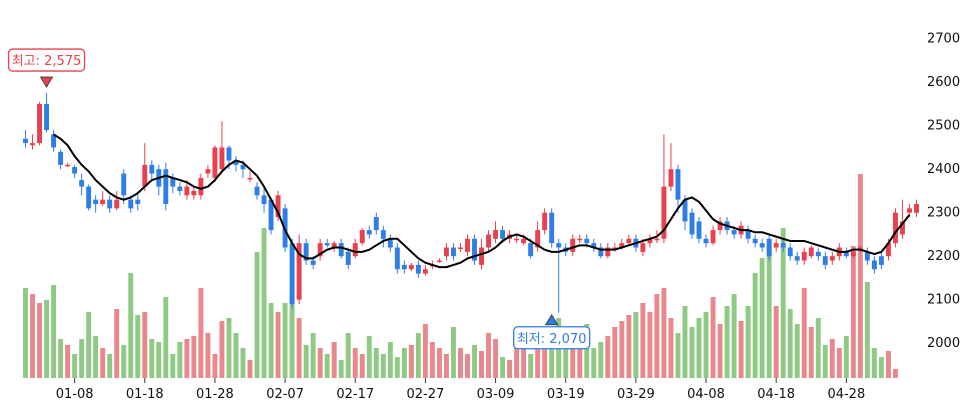  I want to click on x-tick-label: 03-29, so click(636, 394).